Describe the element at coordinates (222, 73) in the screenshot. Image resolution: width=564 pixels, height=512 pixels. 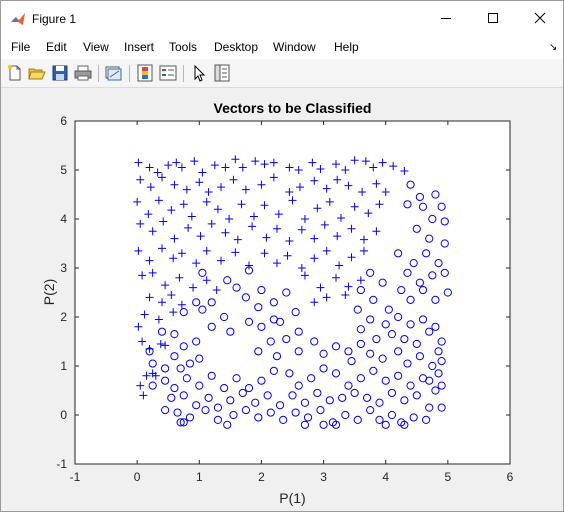
I see `property-inspector-icon` at that location.